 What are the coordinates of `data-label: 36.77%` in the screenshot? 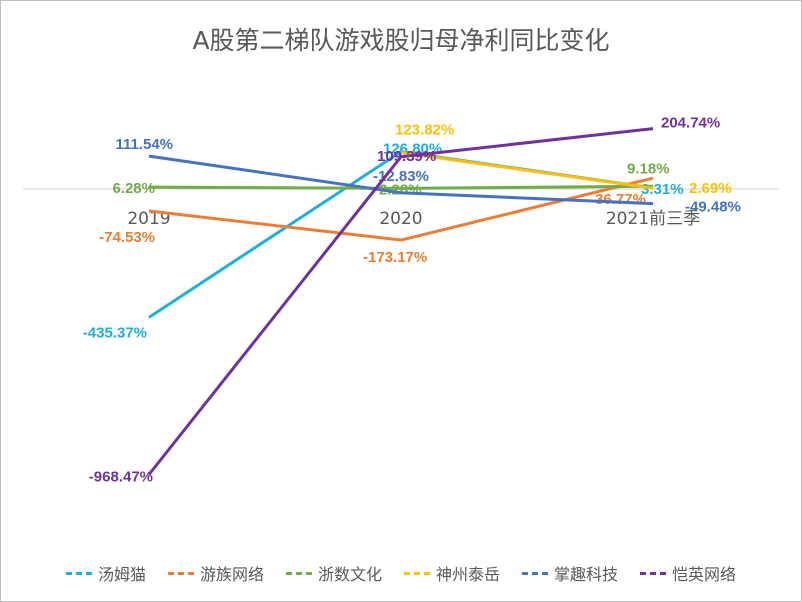 It's located at (620, 199).